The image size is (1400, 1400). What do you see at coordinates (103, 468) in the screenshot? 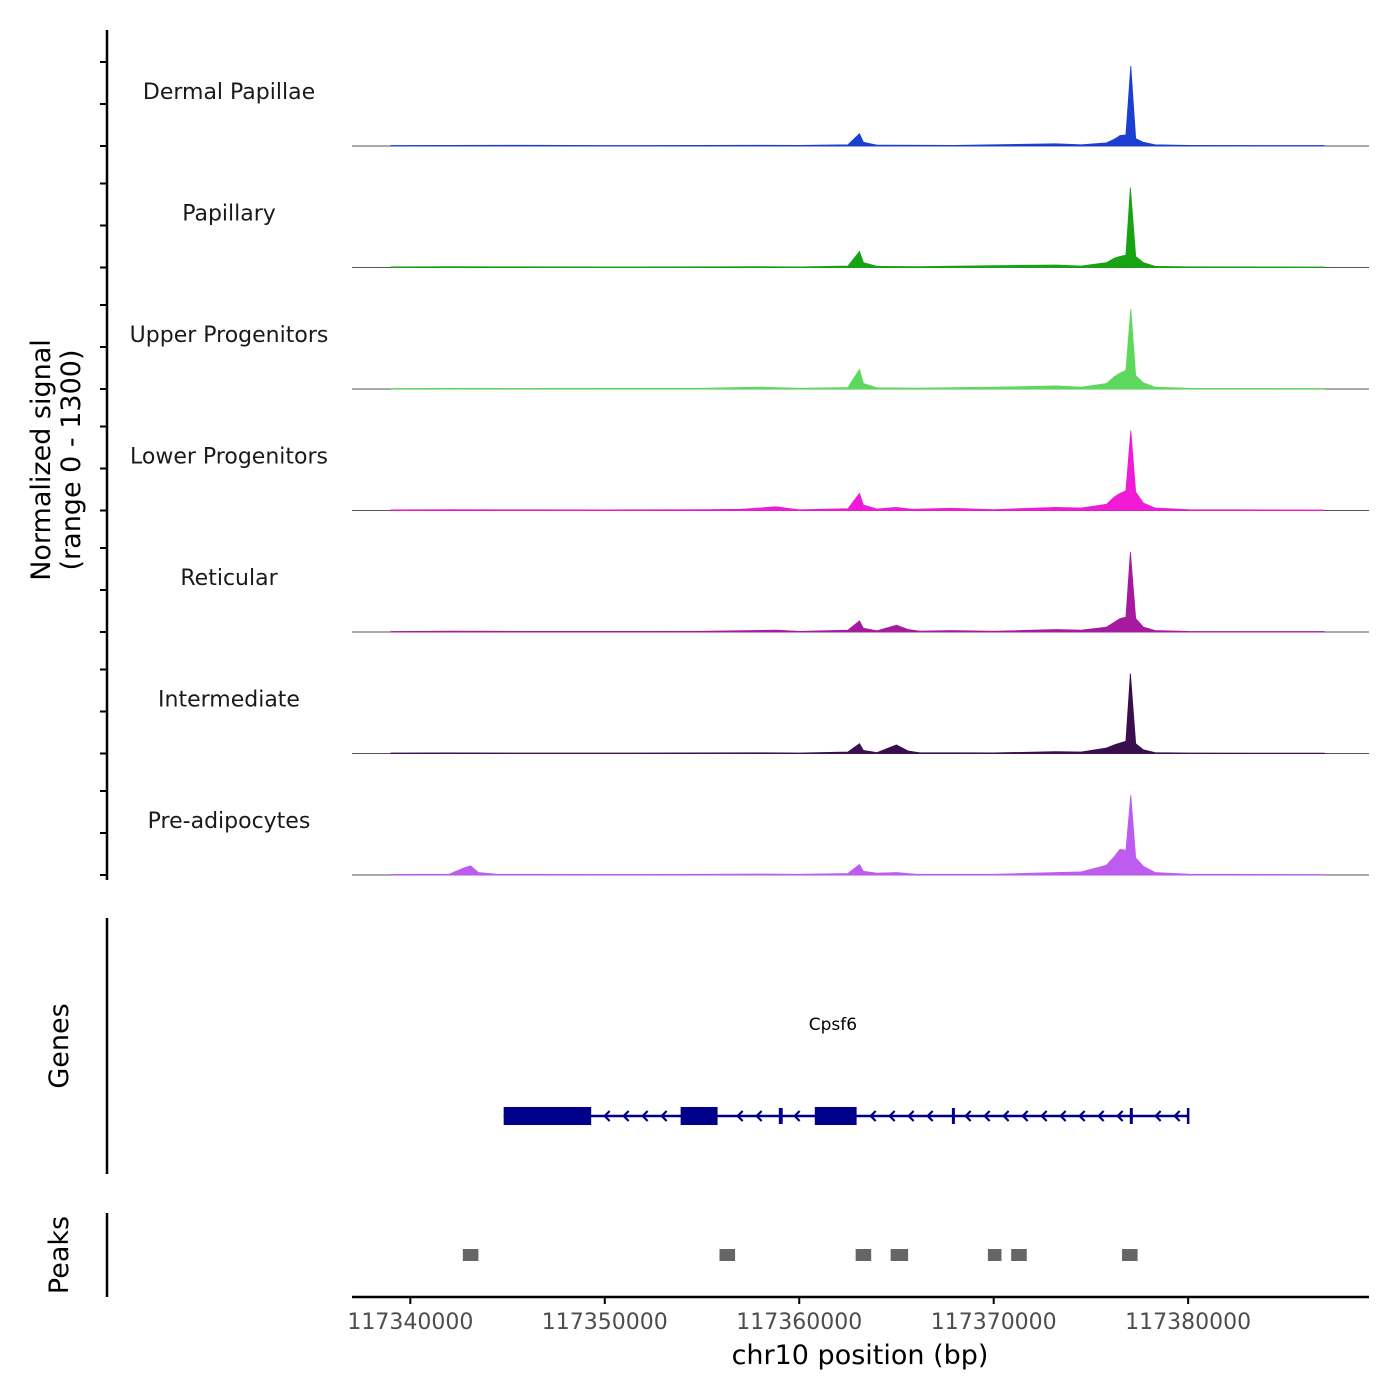
I see `coverage-y-axis-ticks` at bounding box center [103, 468].